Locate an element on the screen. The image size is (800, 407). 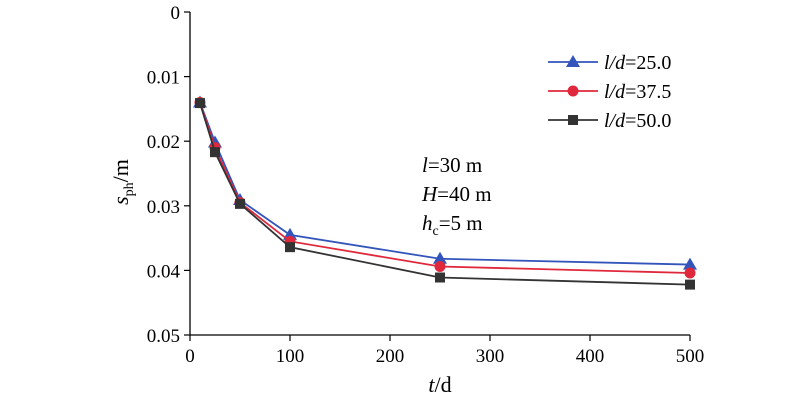
legend-item: l/d=25.0 is located at coordinates (609, 63).